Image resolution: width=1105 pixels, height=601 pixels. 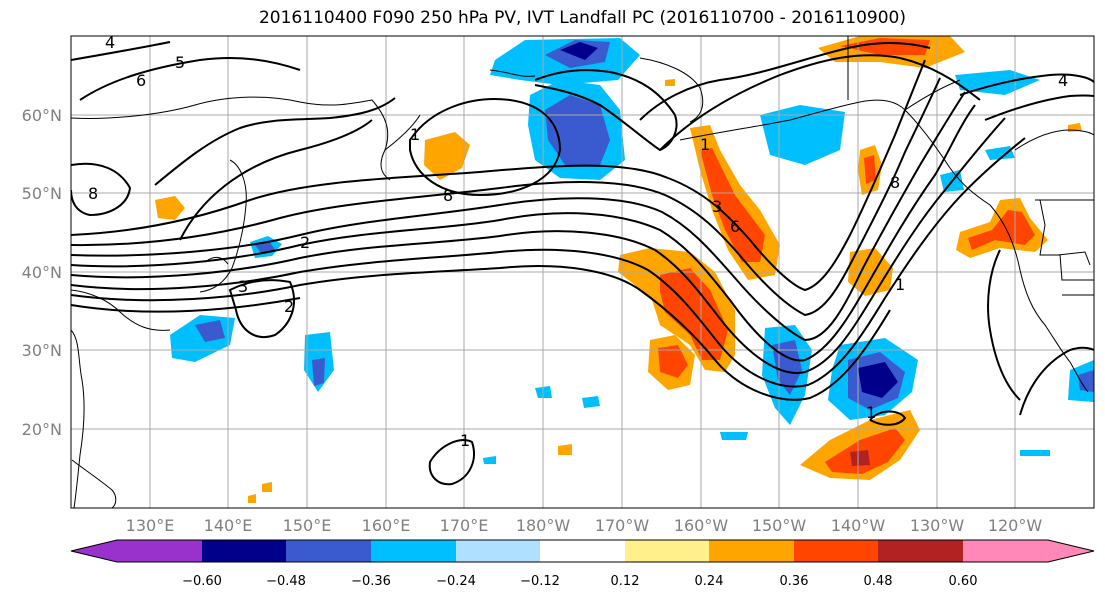 What do you see at coordinates (42, 193) in the screenshot?
I see `lat-label: 50°N` at bounding box center [42, 193].